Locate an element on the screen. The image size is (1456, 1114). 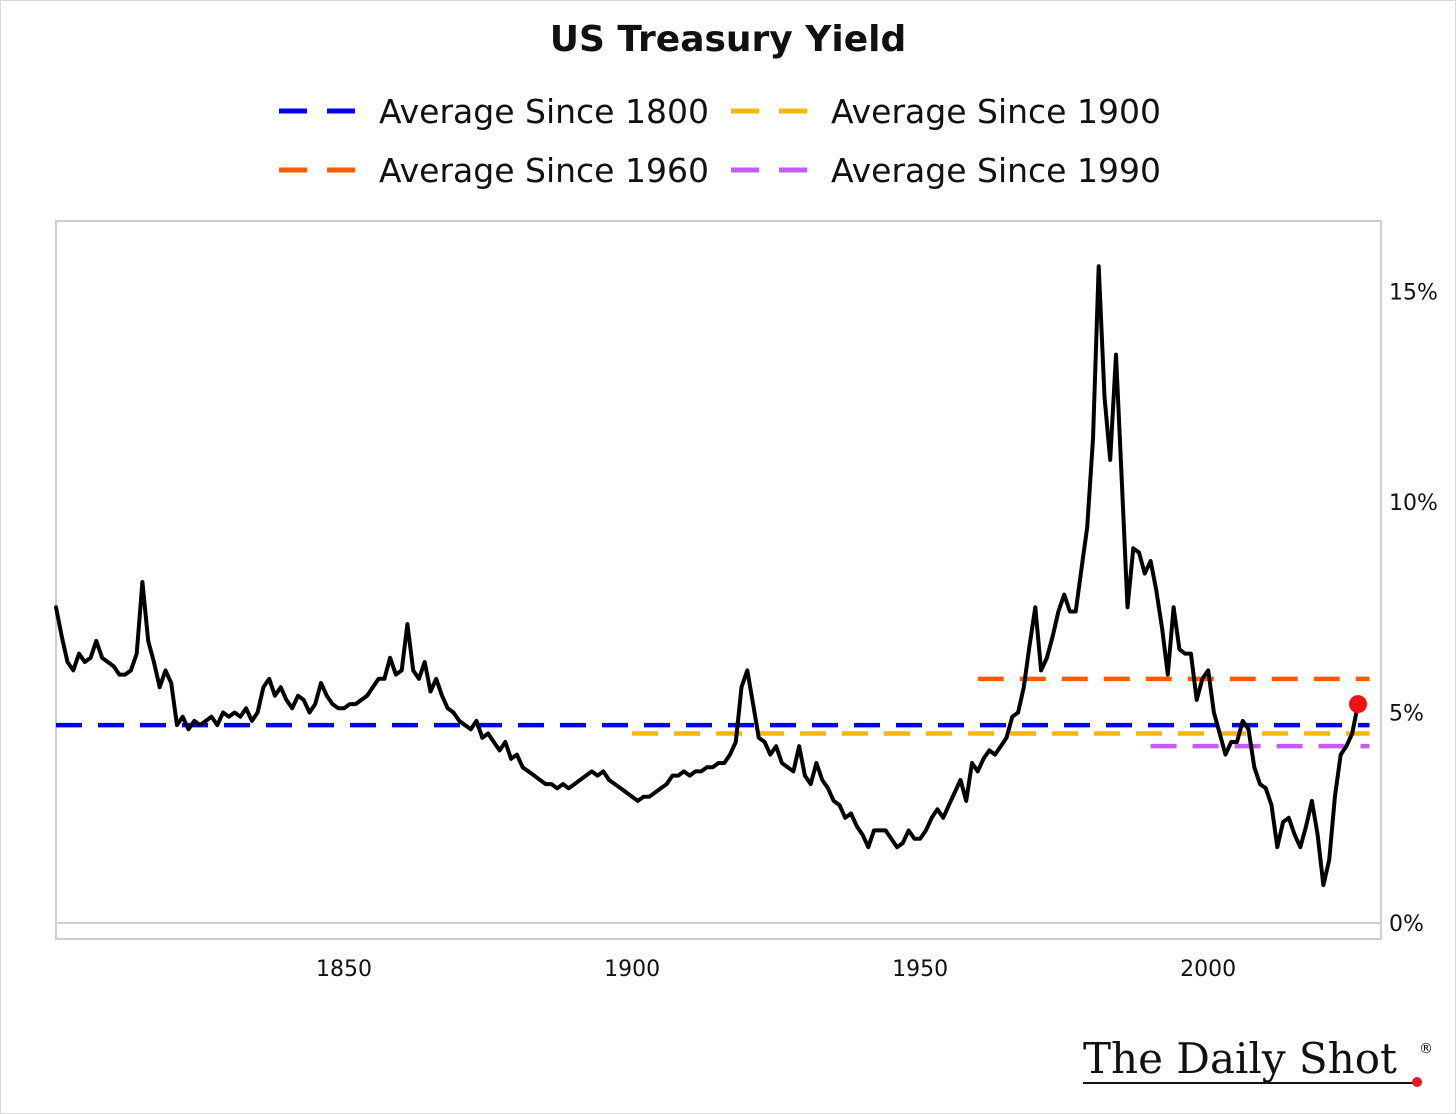
reference-lines is located at coordinates (713, 712).